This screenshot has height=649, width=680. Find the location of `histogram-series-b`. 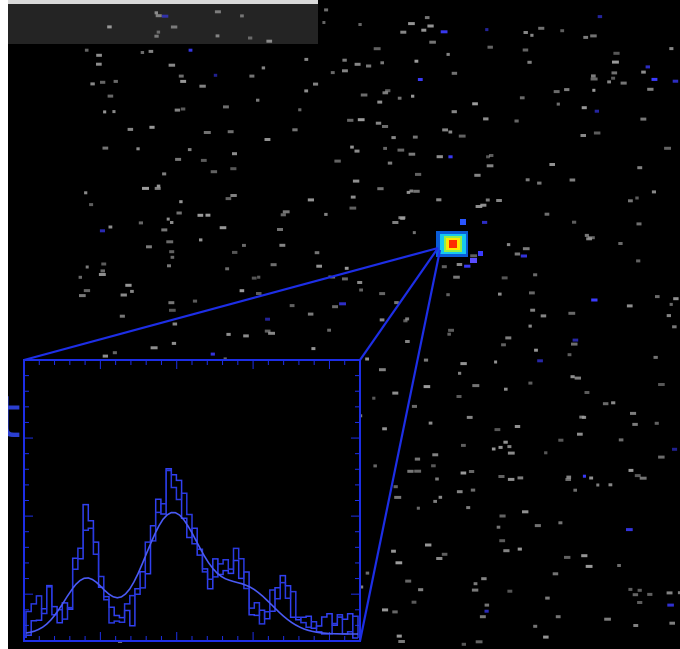

histogram-series-b is located at coordinates (192, 553).